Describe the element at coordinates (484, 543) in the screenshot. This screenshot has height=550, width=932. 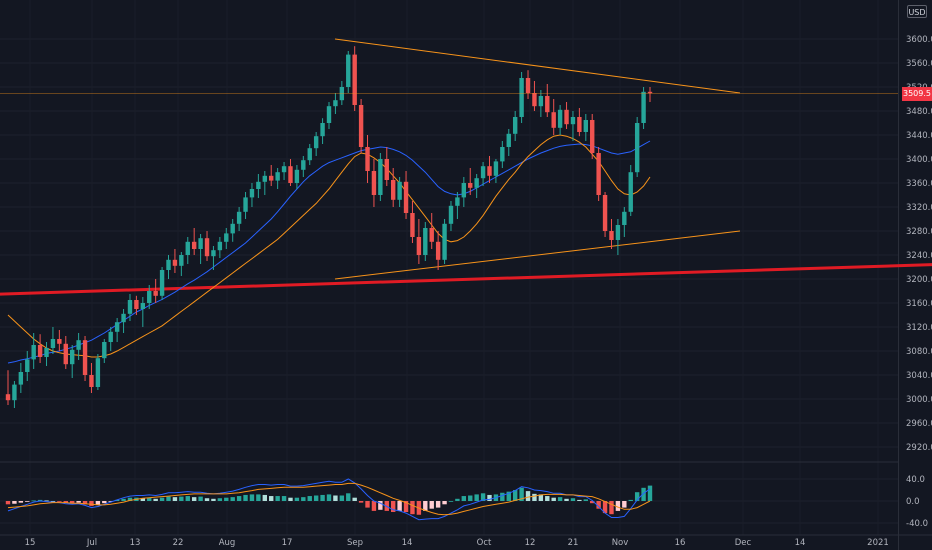
I see `time-tick-label: Oct` at that location.